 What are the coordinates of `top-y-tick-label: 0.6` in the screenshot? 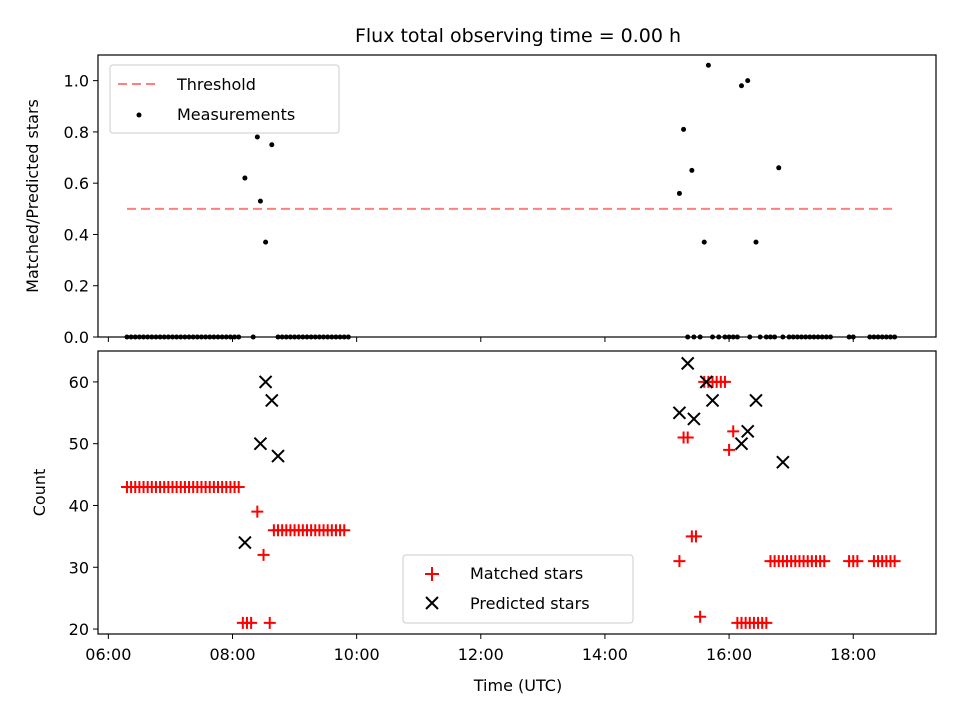 It's located at (76, 183).